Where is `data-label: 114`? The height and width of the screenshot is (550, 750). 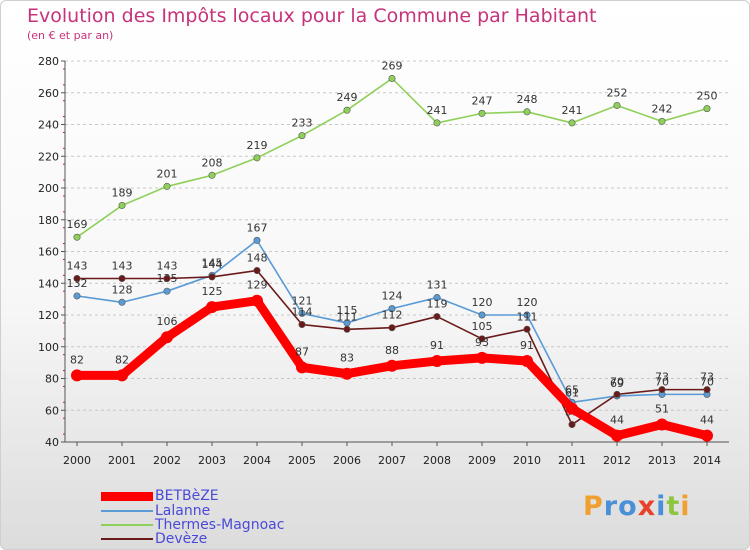
data-label: 114 is located at coordinates (302, 312).